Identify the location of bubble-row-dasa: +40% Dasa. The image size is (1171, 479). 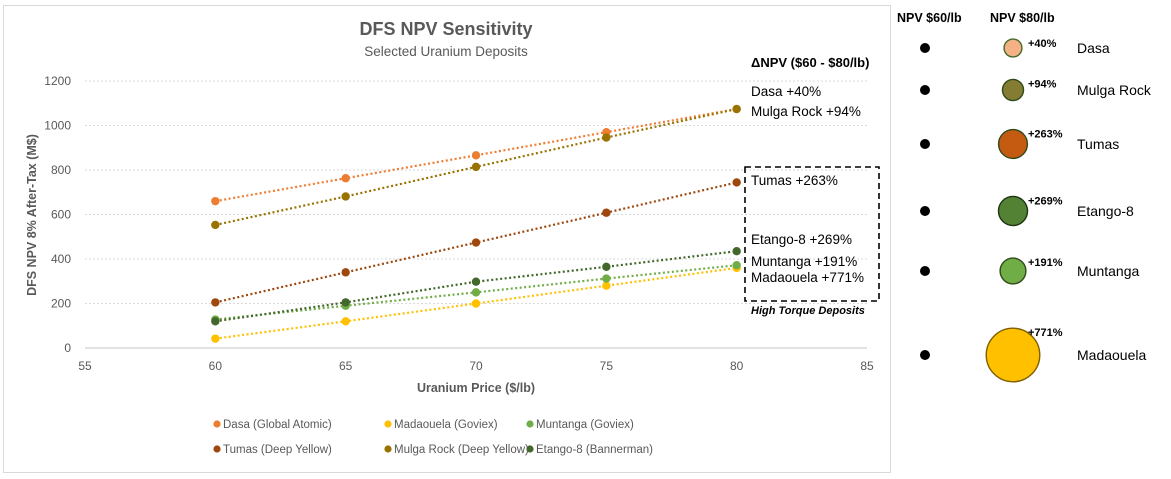
(1015, 48).